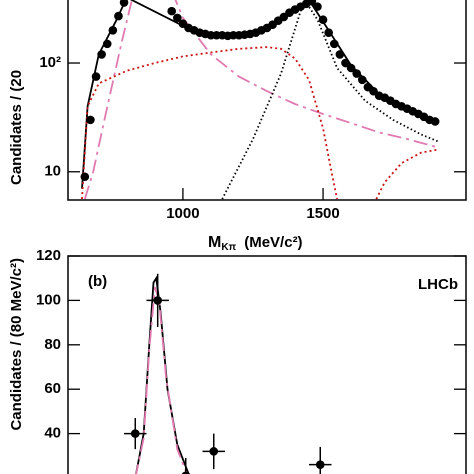 Image resolution: width=474 pixels, height=474 pixels. I want to click on x-axis-label: MKπ (MeV/c²), so click(255, 243).